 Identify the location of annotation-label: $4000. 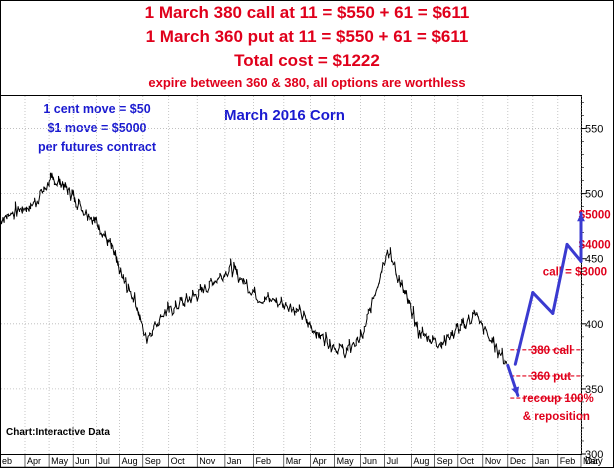
(595, 245).